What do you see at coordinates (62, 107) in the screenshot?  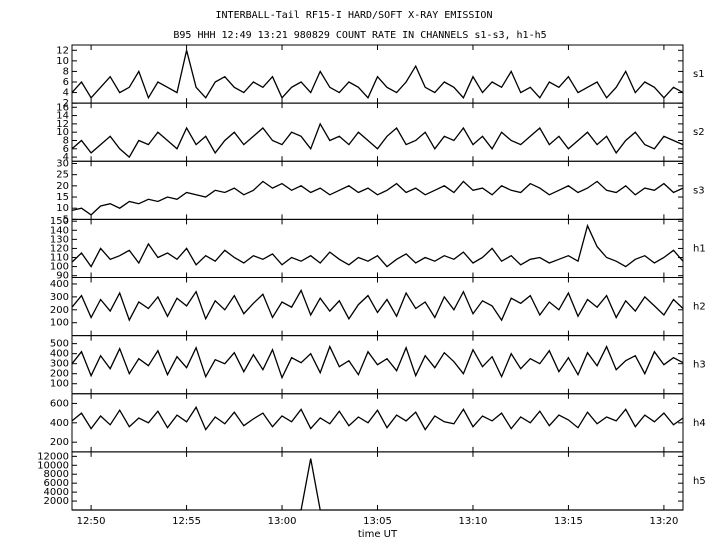 I see `y-tick-label: 16` at bounding box center [62, 107].